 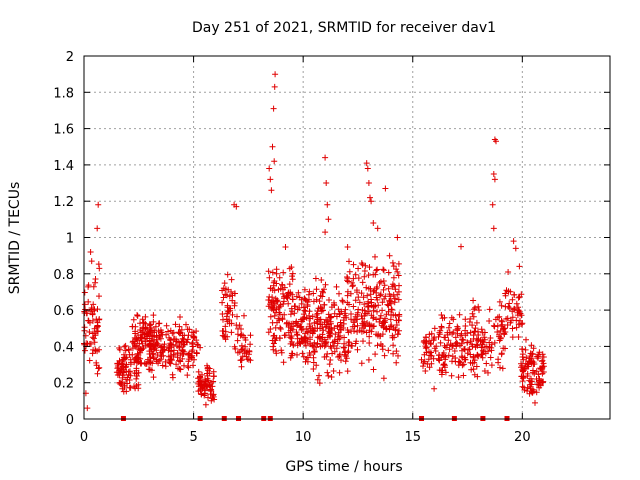 What do you see at coordinates (63, 166) in the screenshot?
I see `y-tick-label: 1.4` at bounding box center [63, 166].